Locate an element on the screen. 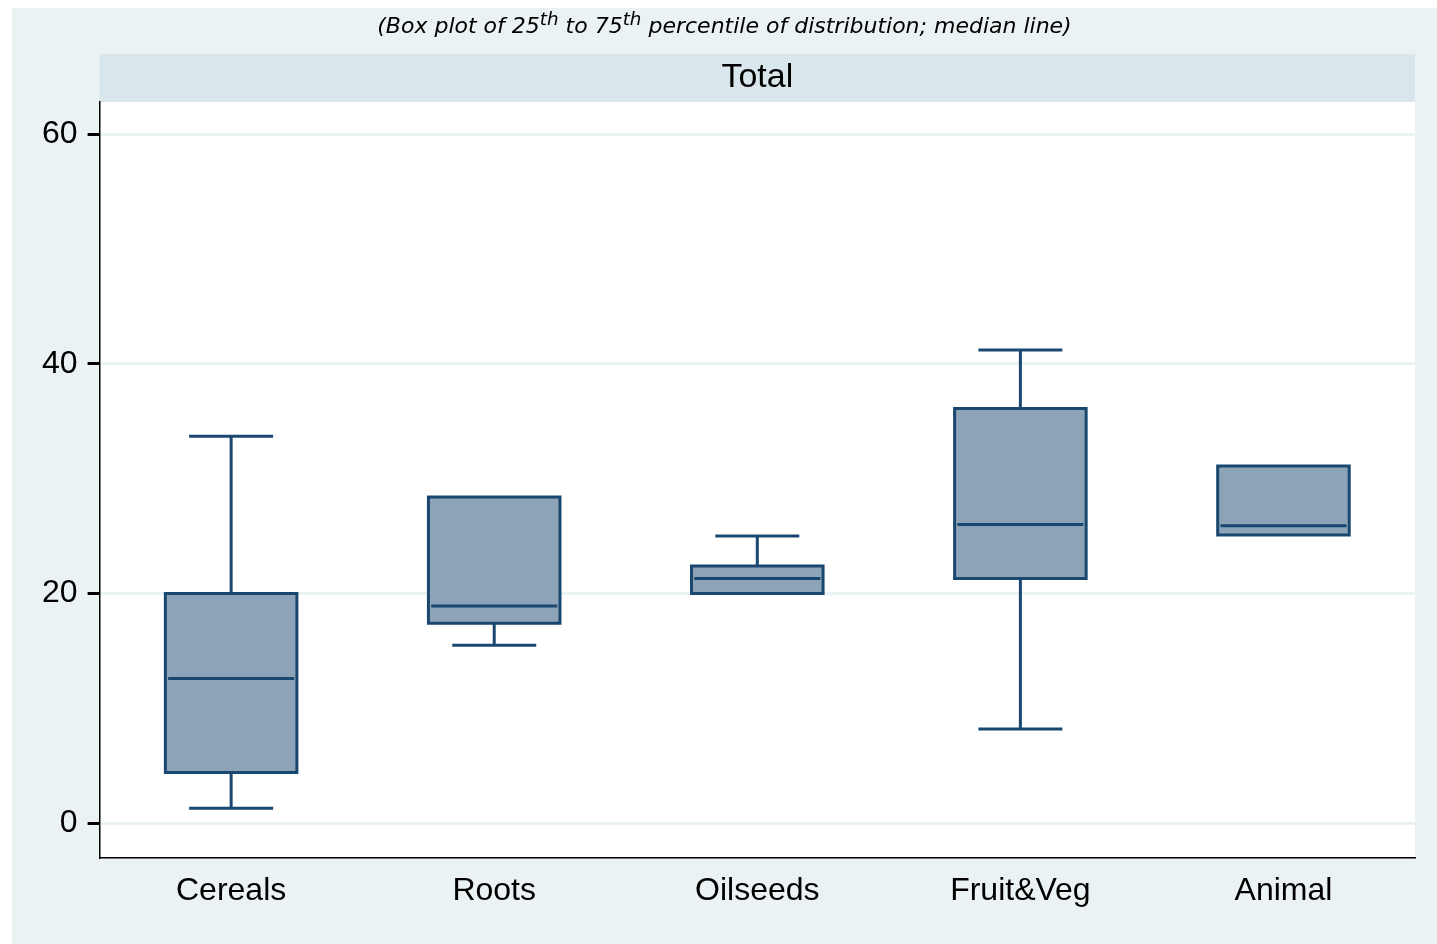 The image size is (1437, 944). x-tick-label: Oilseeds is located at coordinates (757, 888).